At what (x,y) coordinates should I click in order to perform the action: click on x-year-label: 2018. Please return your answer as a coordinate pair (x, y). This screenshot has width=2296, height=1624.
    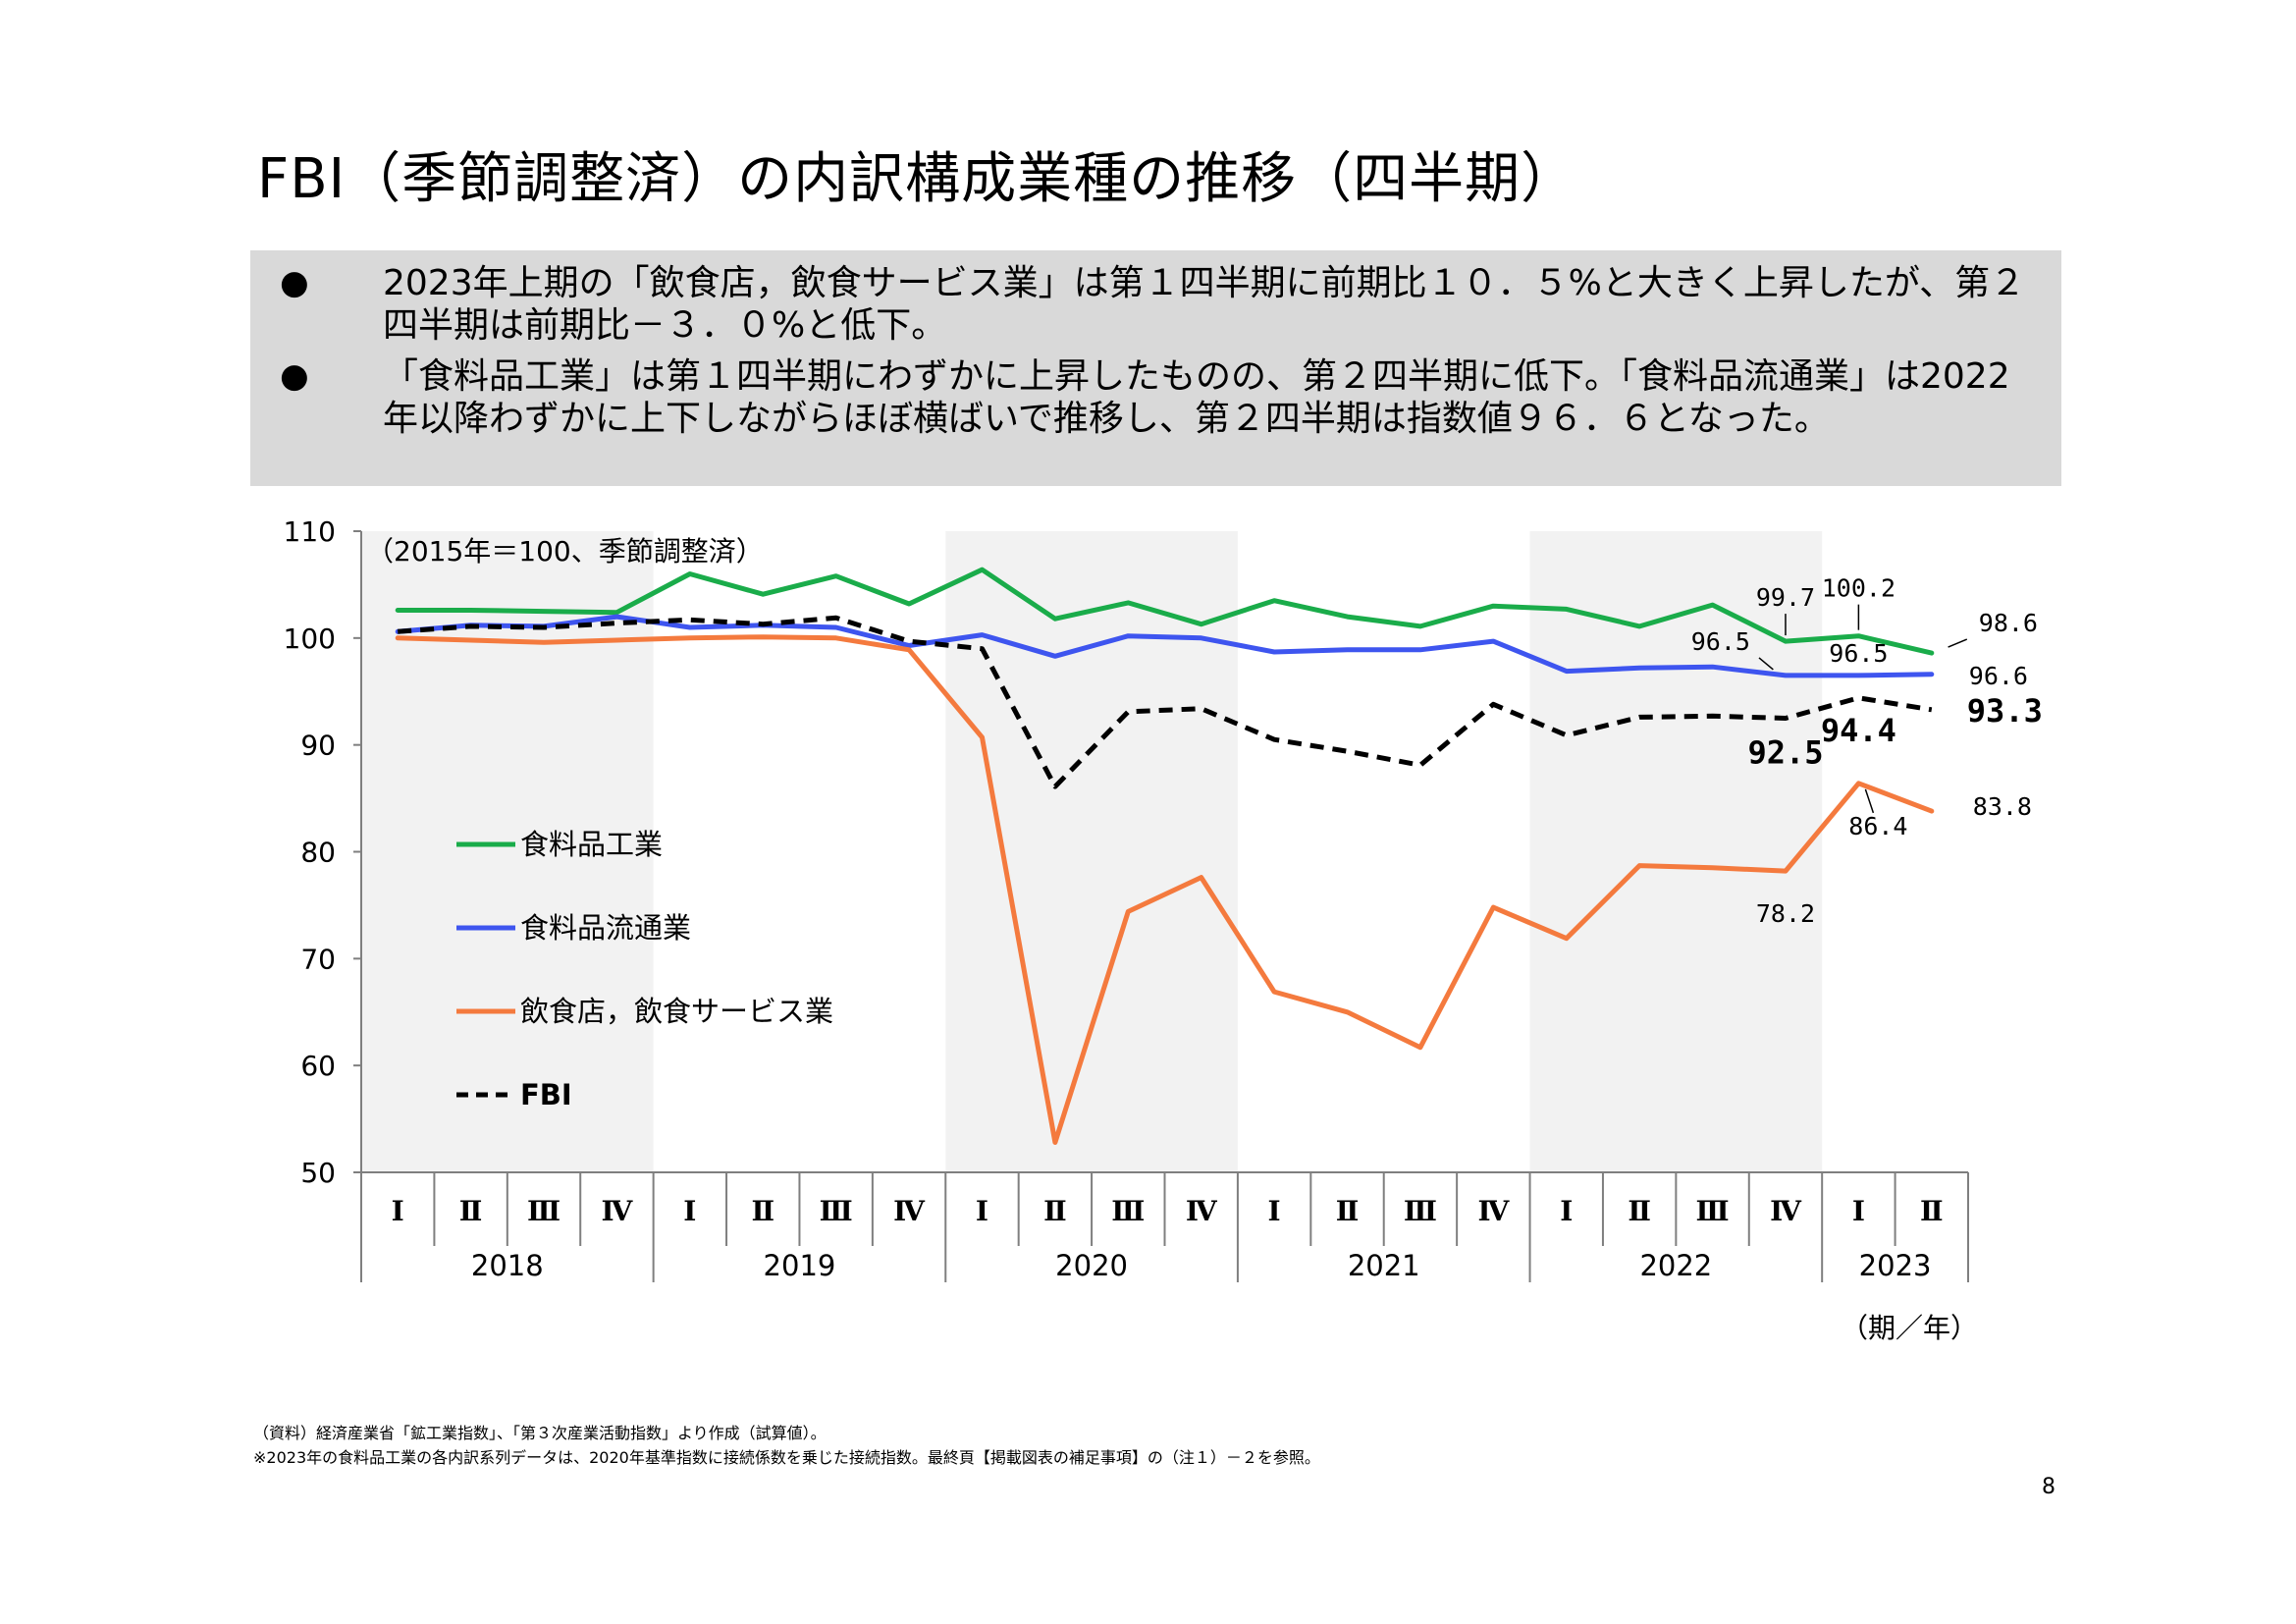
    Looking at the image, I should click on (507, 1265).